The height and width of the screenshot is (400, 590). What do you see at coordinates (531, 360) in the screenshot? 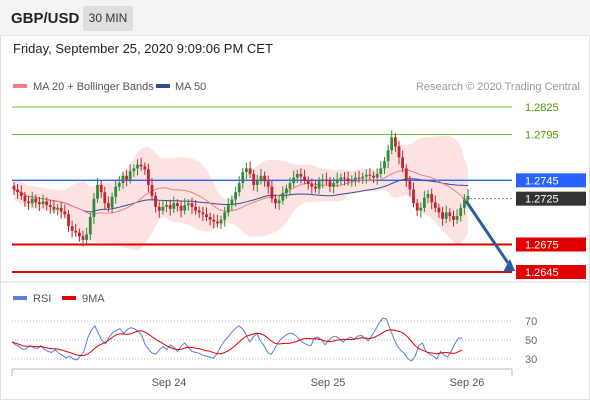
I see `rsi-tick-label: 30` at bounding box center [531, 360].